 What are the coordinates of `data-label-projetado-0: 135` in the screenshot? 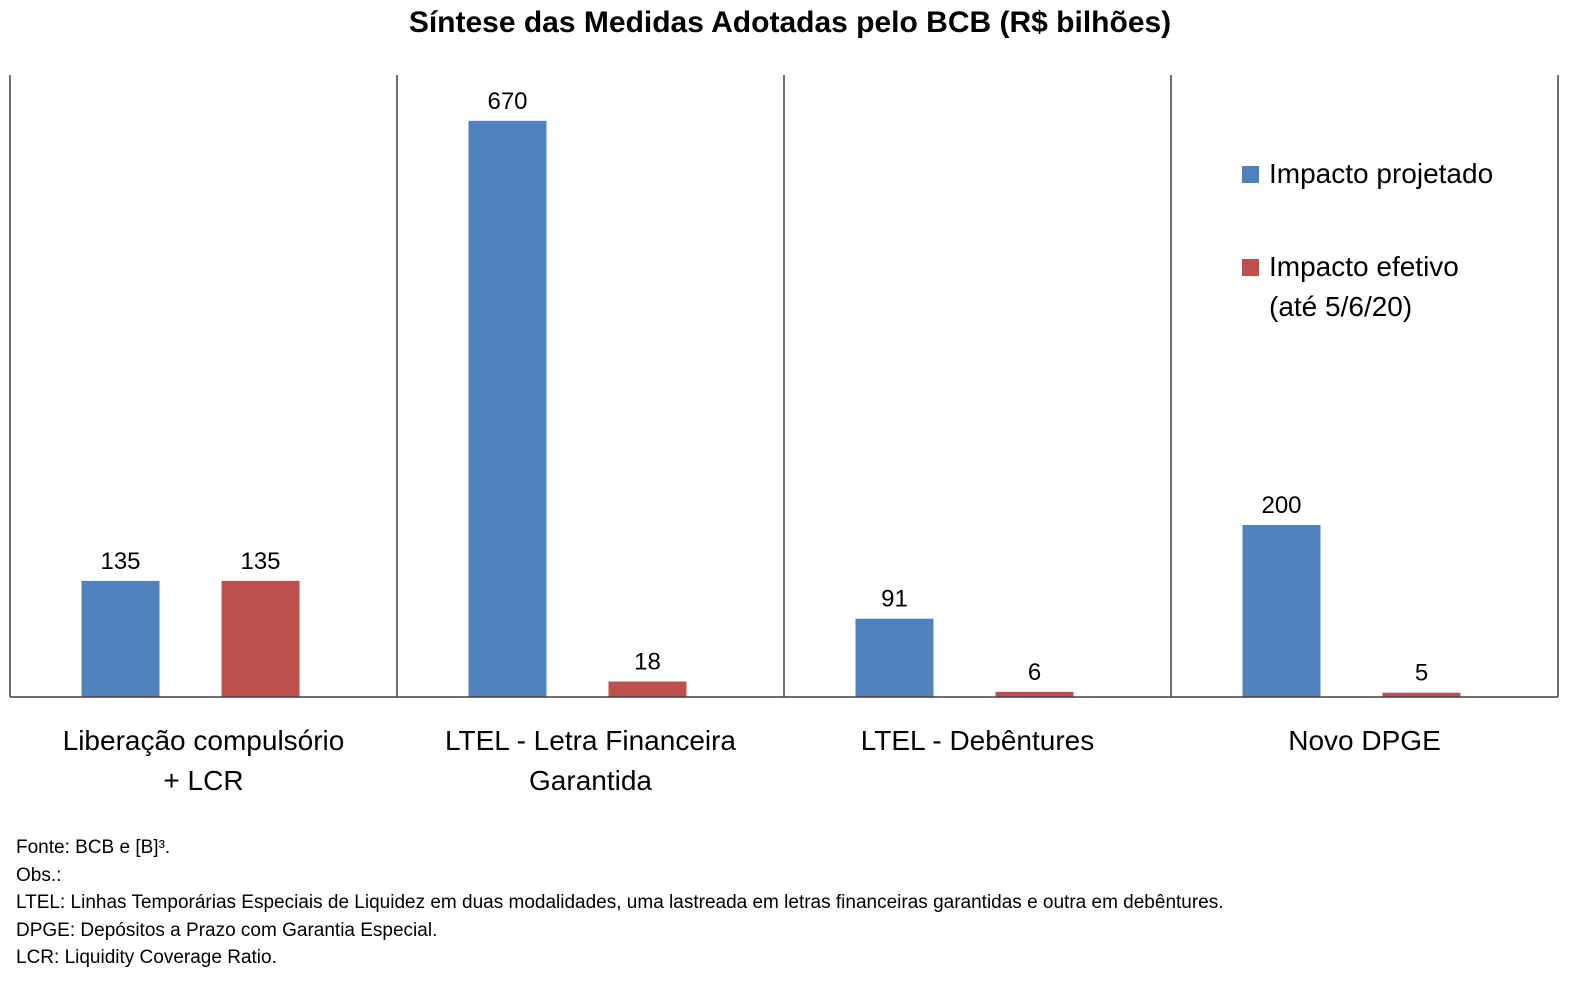 It's located at (120, 561).